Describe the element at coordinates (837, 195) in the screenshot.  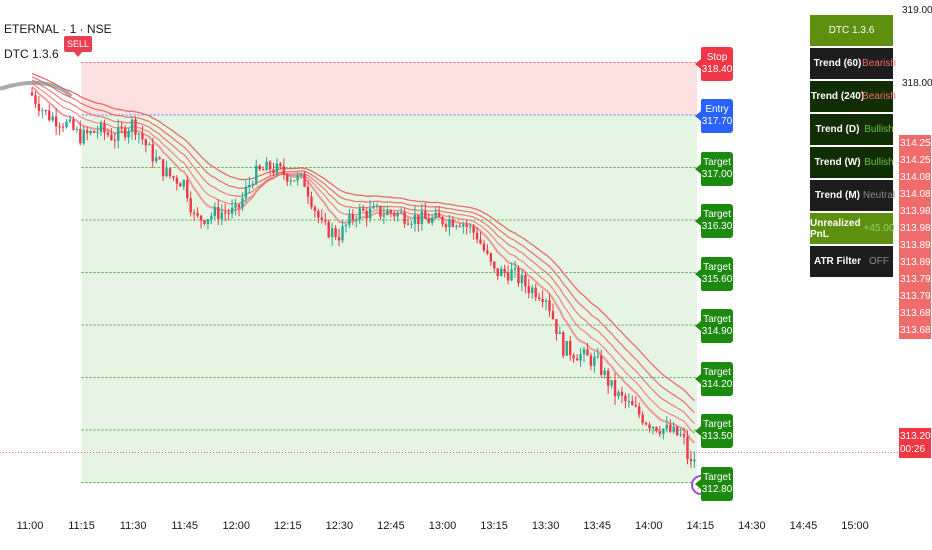
I see `panel-row-key: Trend (M)` at that location.